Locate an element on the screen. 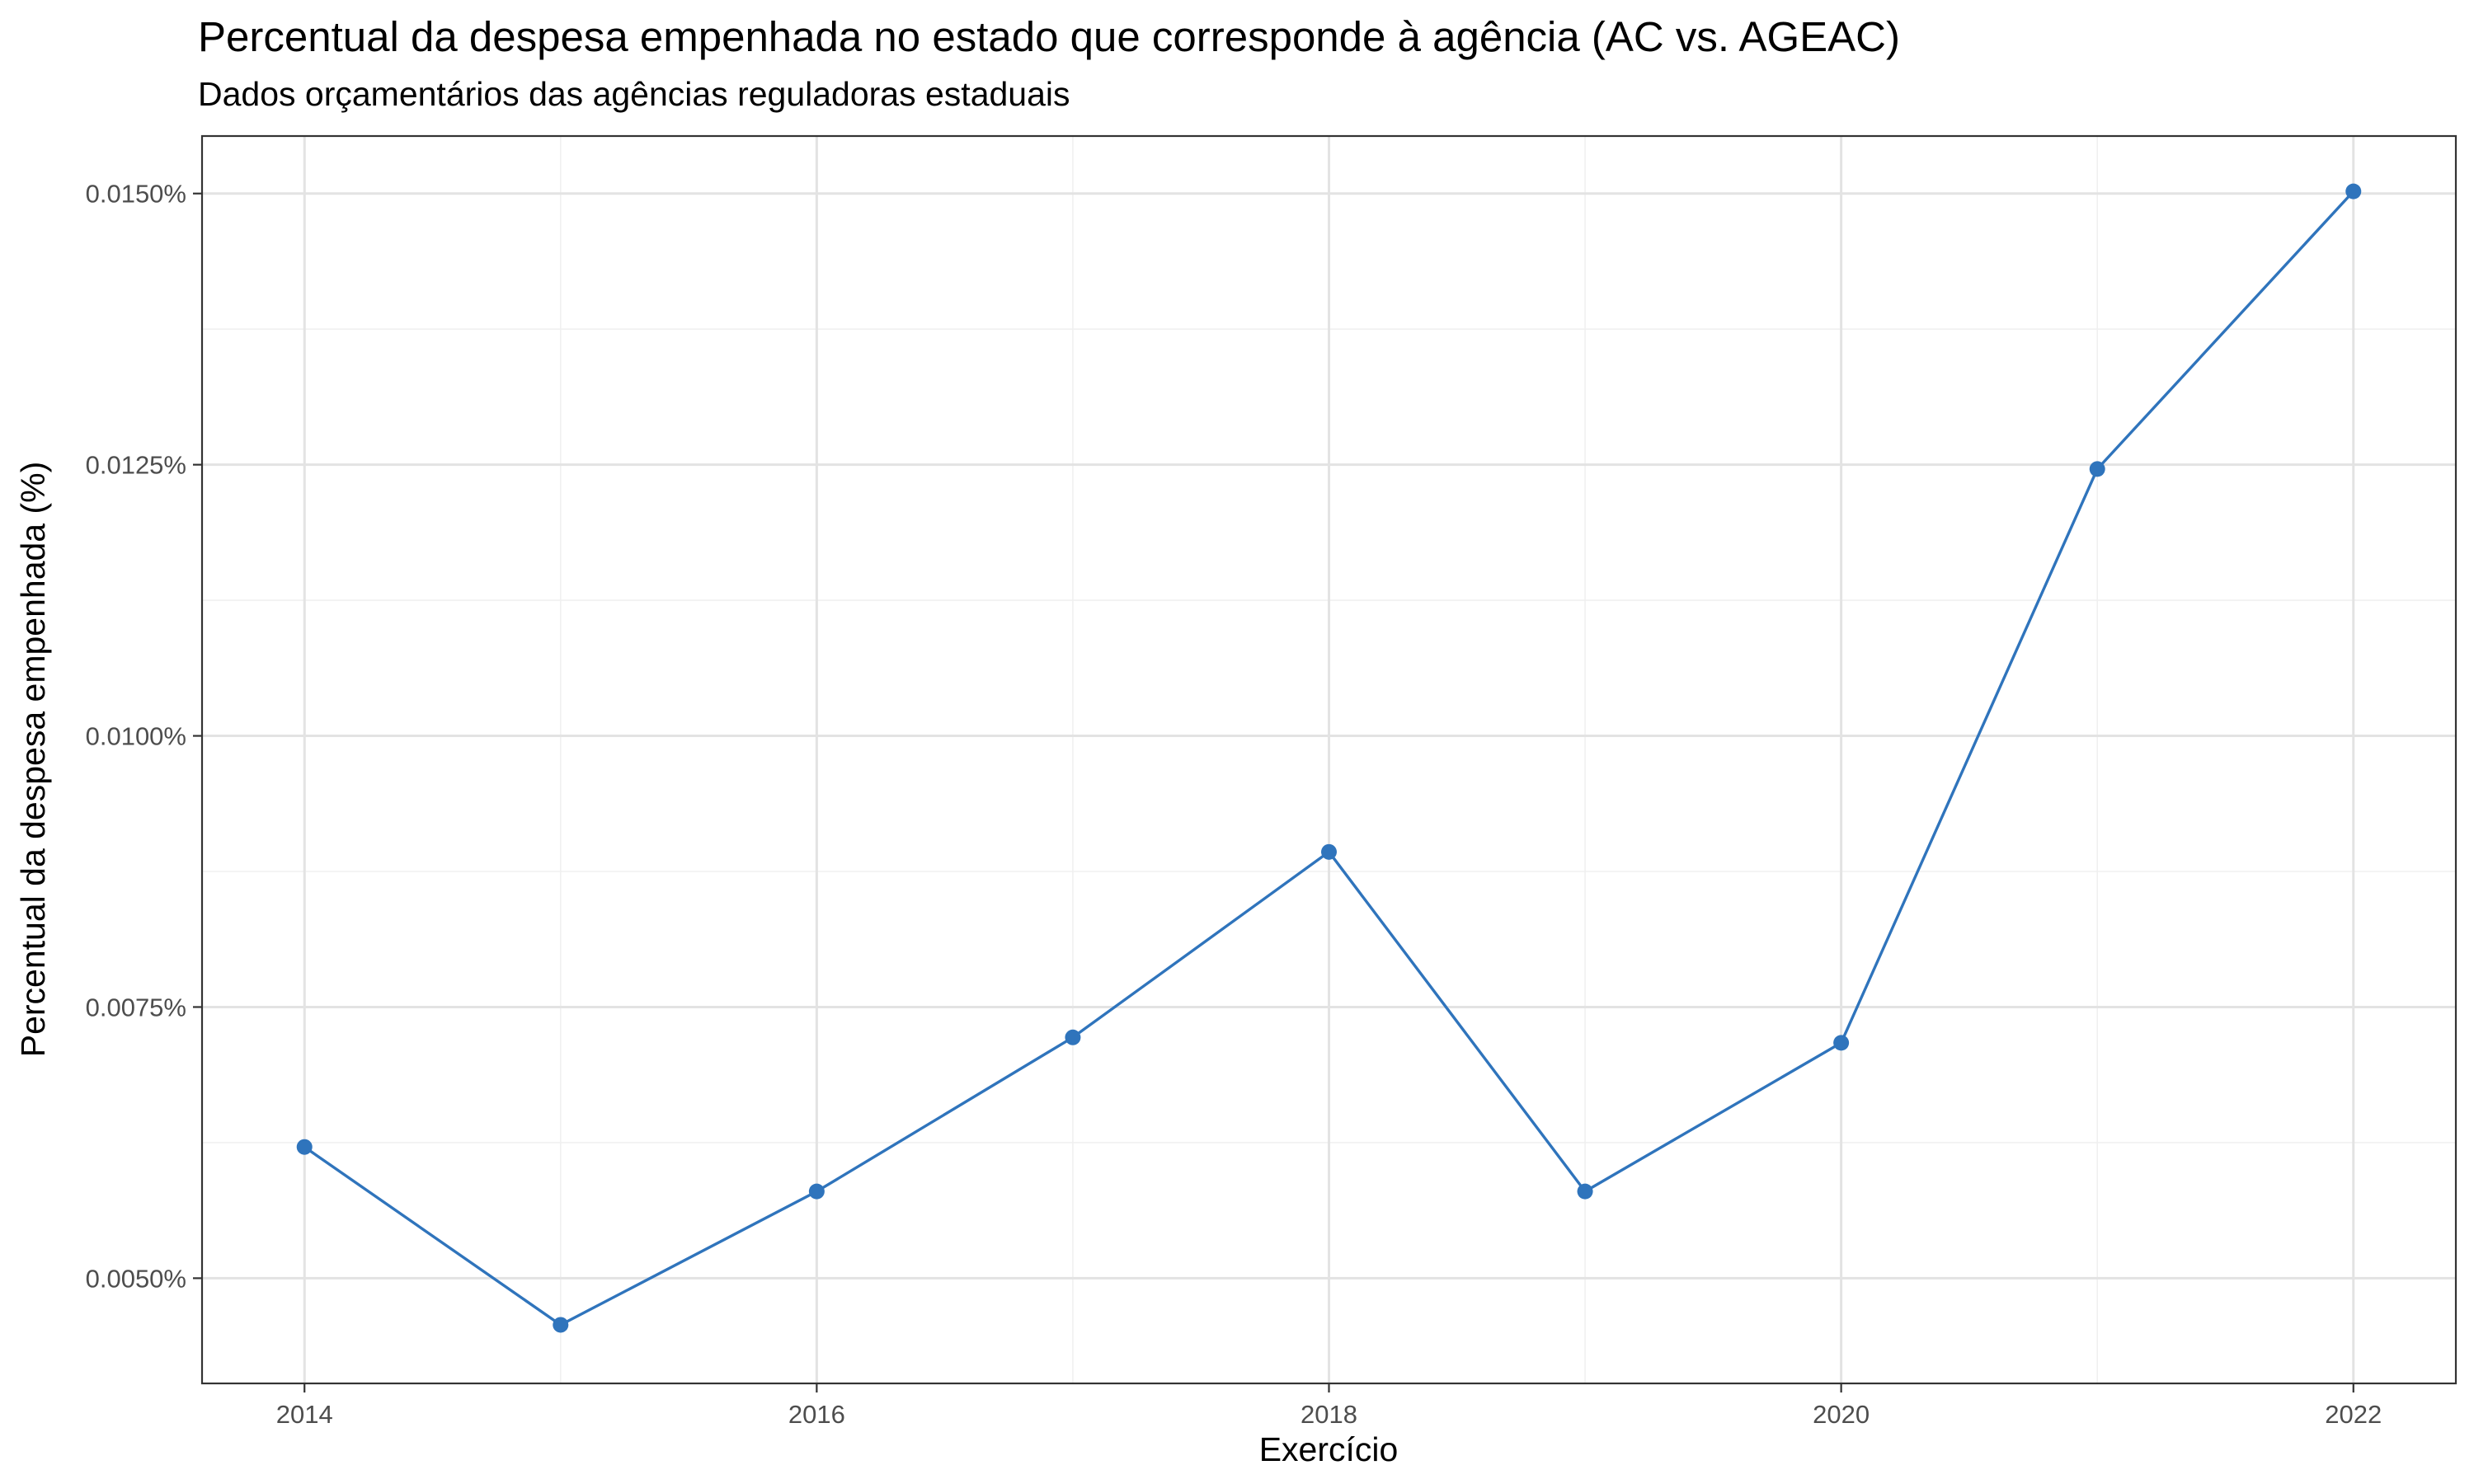 The height and width of the screenshot is (1484, 2474). x-axis-title: Exercício is located at coordinates (1329, 1449).